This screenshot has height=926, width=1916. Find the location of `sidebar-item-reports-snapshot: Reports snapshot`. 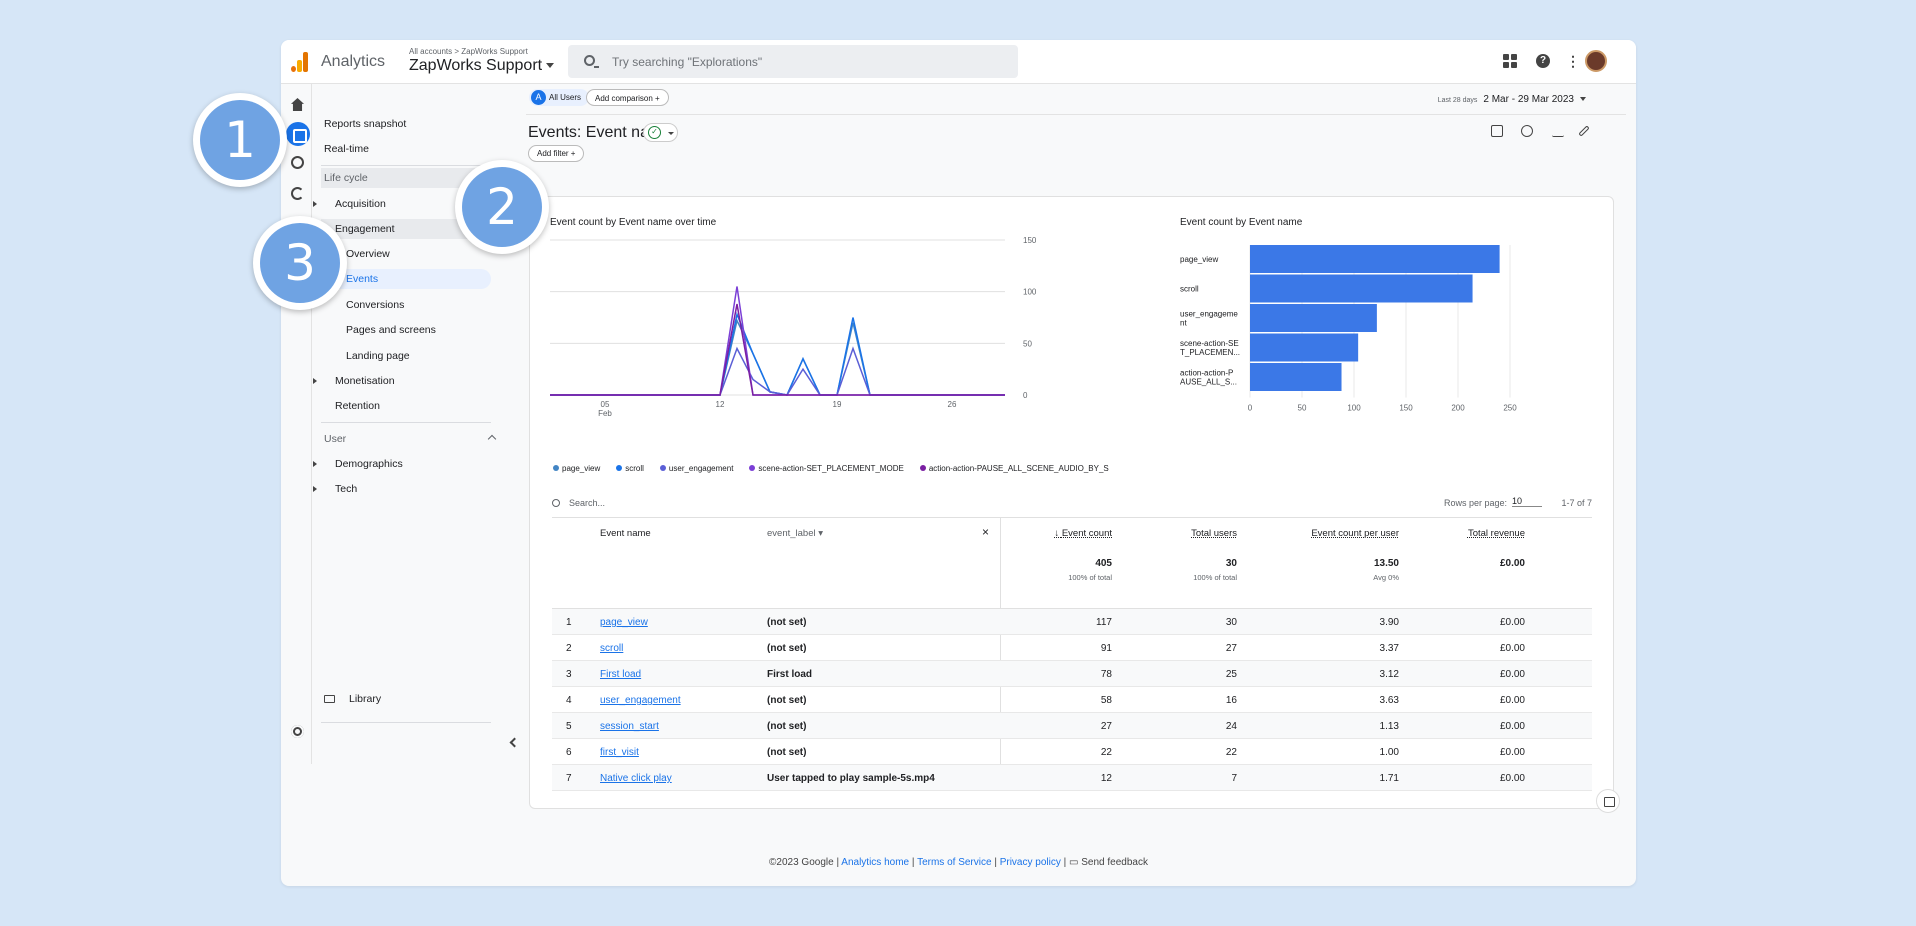

sidebar-item-reports-snapshot: Reports snapshot is located at coordinates (365, 124).